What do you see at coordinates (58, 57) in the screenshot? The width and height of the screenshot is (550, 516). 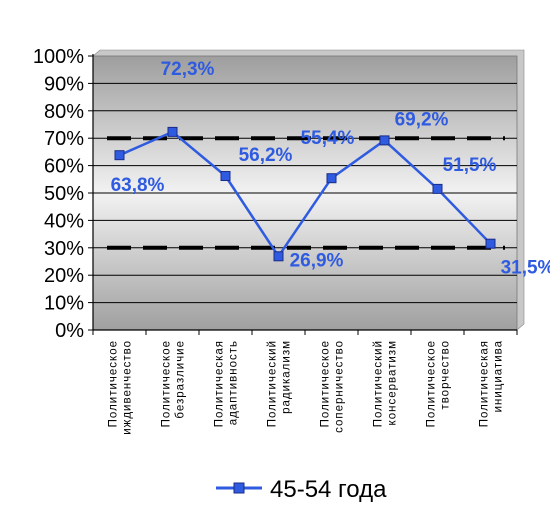 I see `y-tick-label: 100%` at bounding box center [58, 57].